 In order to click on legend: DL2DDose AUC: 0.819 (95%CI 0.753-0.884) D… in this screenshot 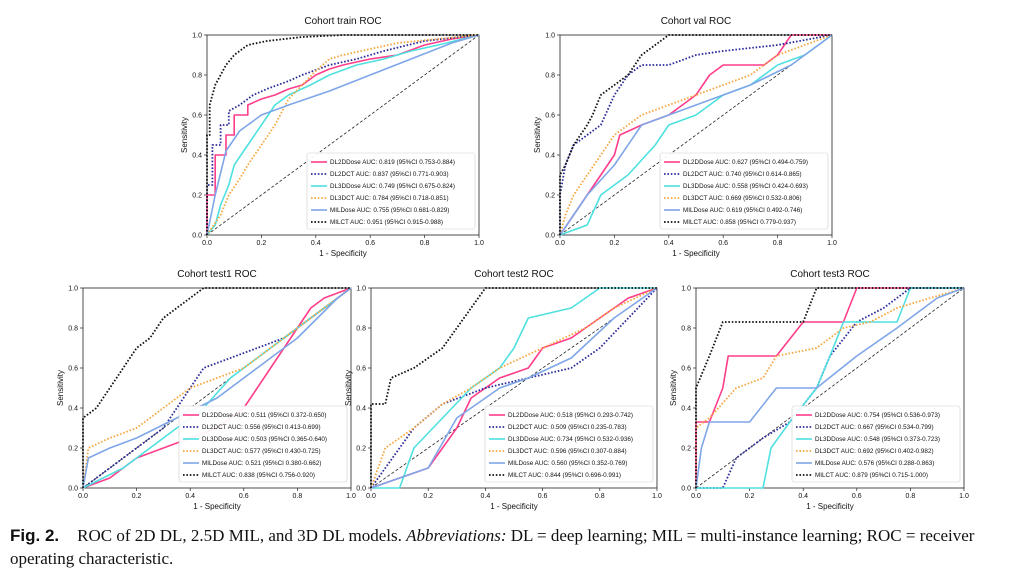, I will do `click(391, 191)`.